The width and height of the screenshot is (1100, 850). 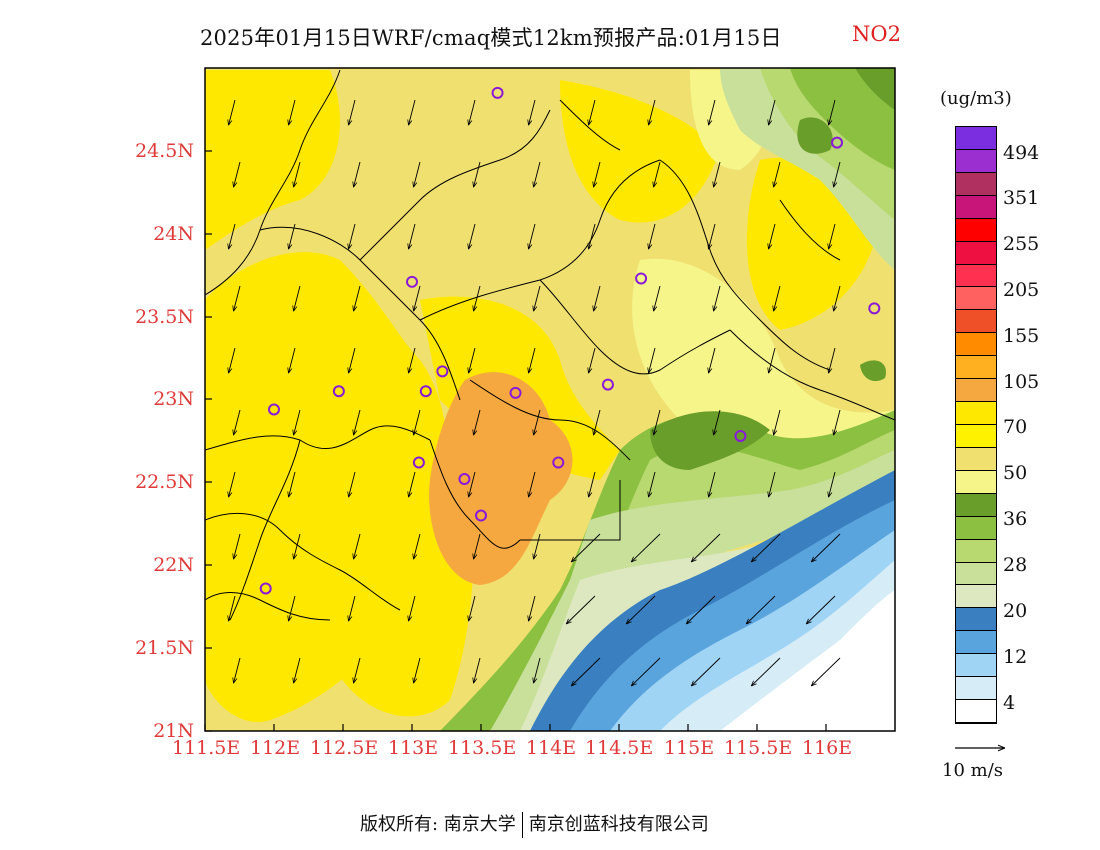 I want to click on wind-reference-label: 10 m/s, so click(x=972, y=770).